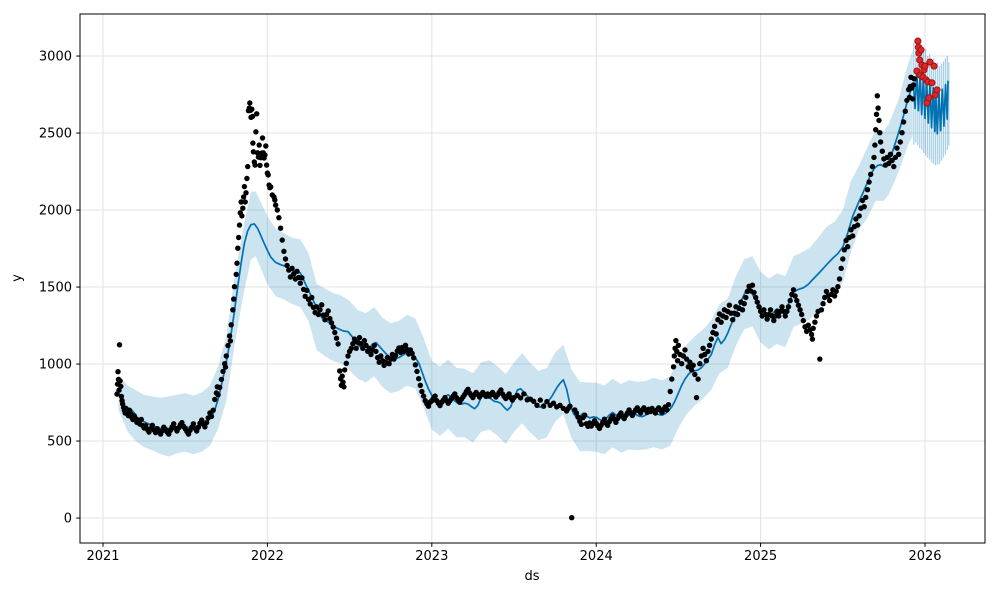 This screenshot has height=600, width=1000. I want to click on x-tick-label: 2023, so click(431, 556).